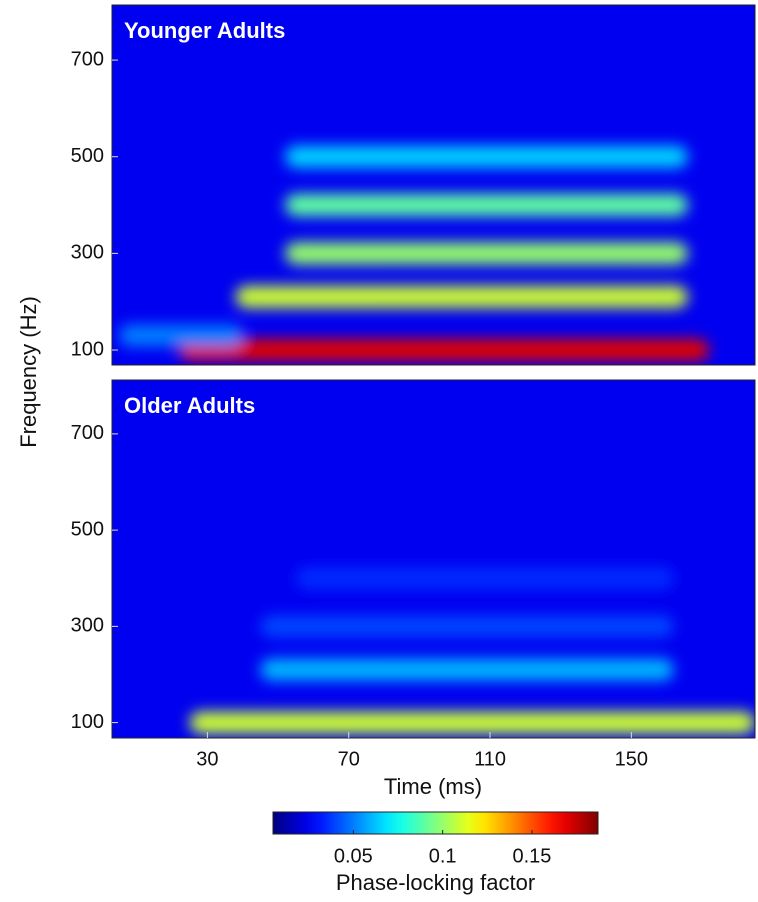  Describe the element at coordinates (204, 30) in the screenshot. I see `panel-title: Younger Adults` at that location.